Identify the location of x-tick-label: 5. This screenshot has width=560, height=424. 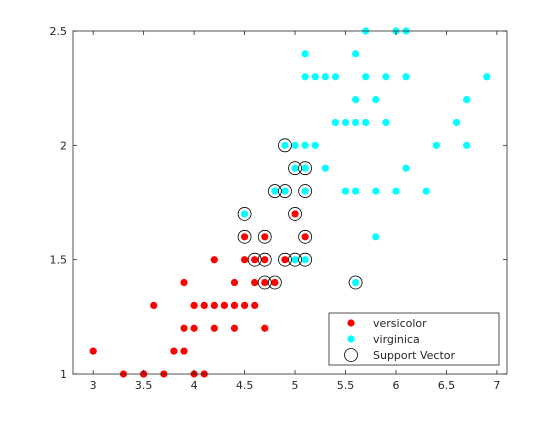
(295, 385).